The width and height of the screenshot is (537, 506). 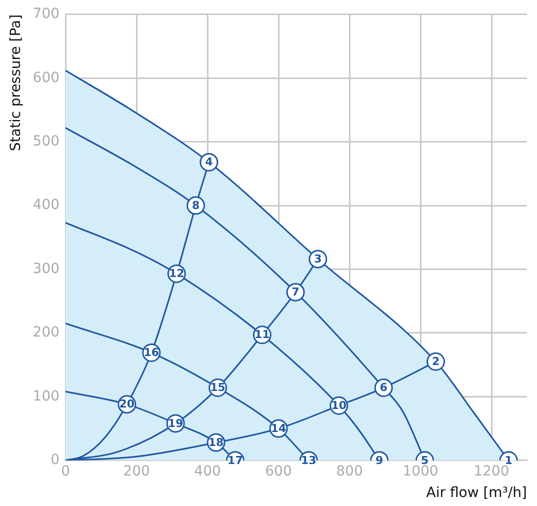 I want to click on annotation: 13, so click(x=308, y=460).